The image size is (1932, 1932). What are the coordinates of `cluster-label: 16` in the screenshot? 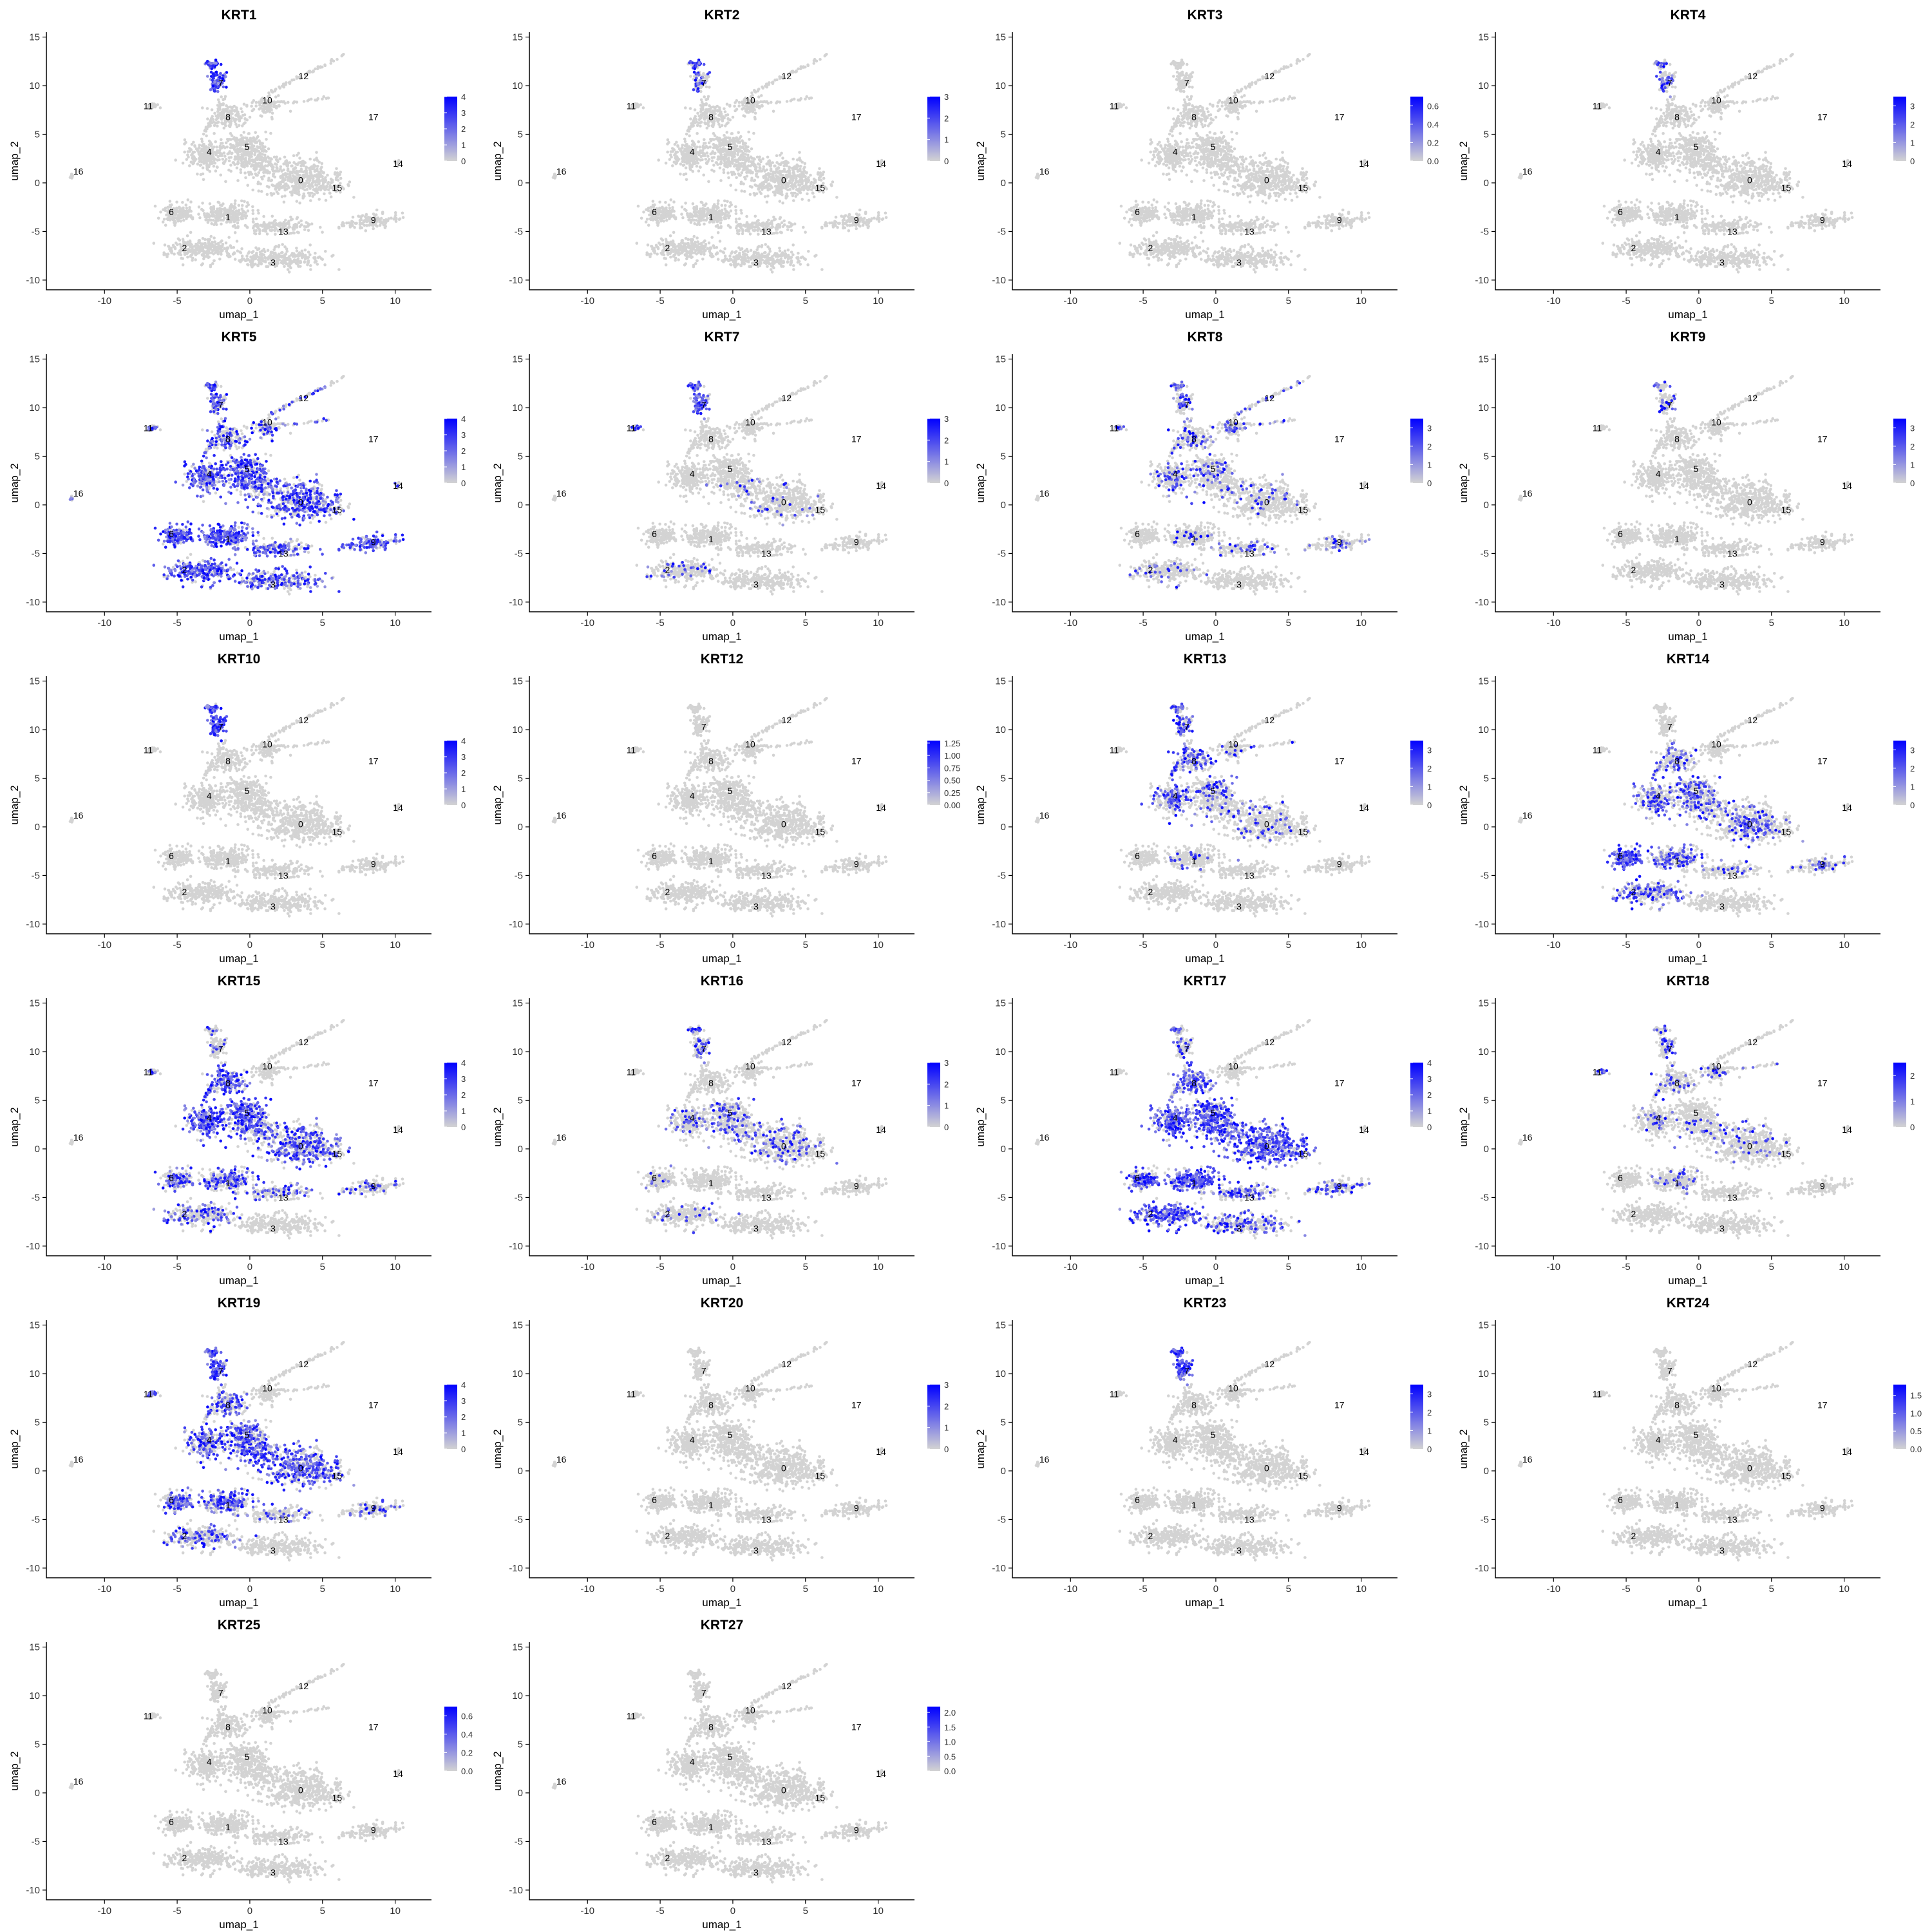 It's located at (78, 171).